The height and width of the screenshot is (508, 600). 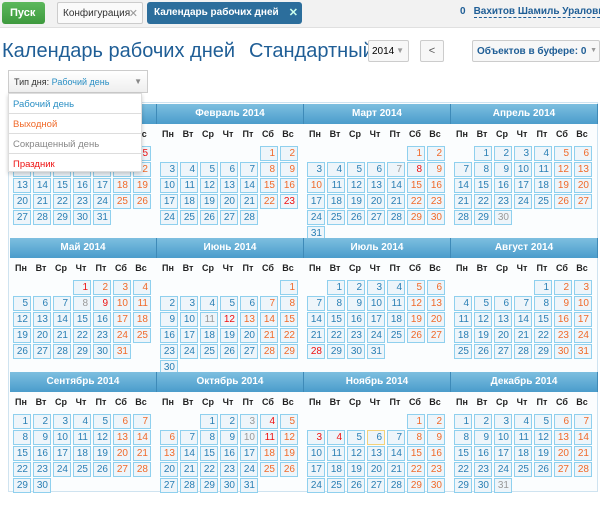 I want to click on close-icon: ✕, so click(x=293, y=13).